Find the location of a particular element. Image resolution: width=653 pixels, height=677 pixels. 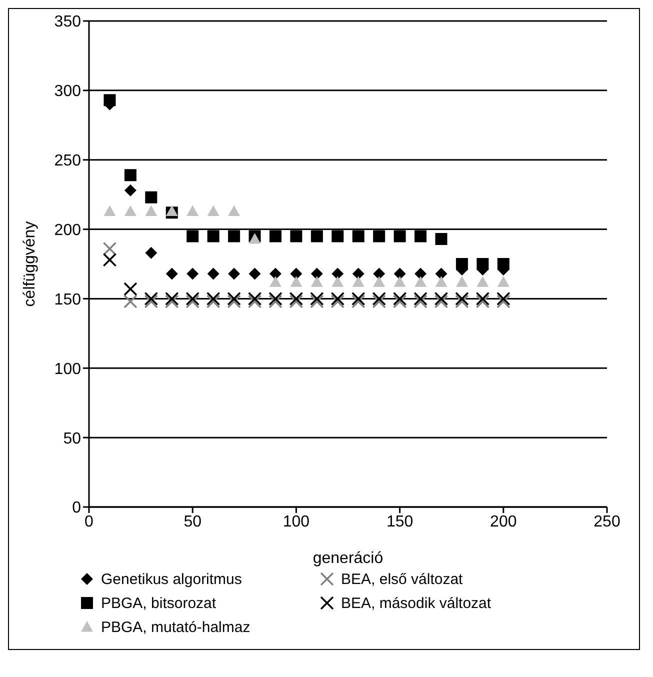

x-axis-title: generáció is located at coordinates (348, 558).